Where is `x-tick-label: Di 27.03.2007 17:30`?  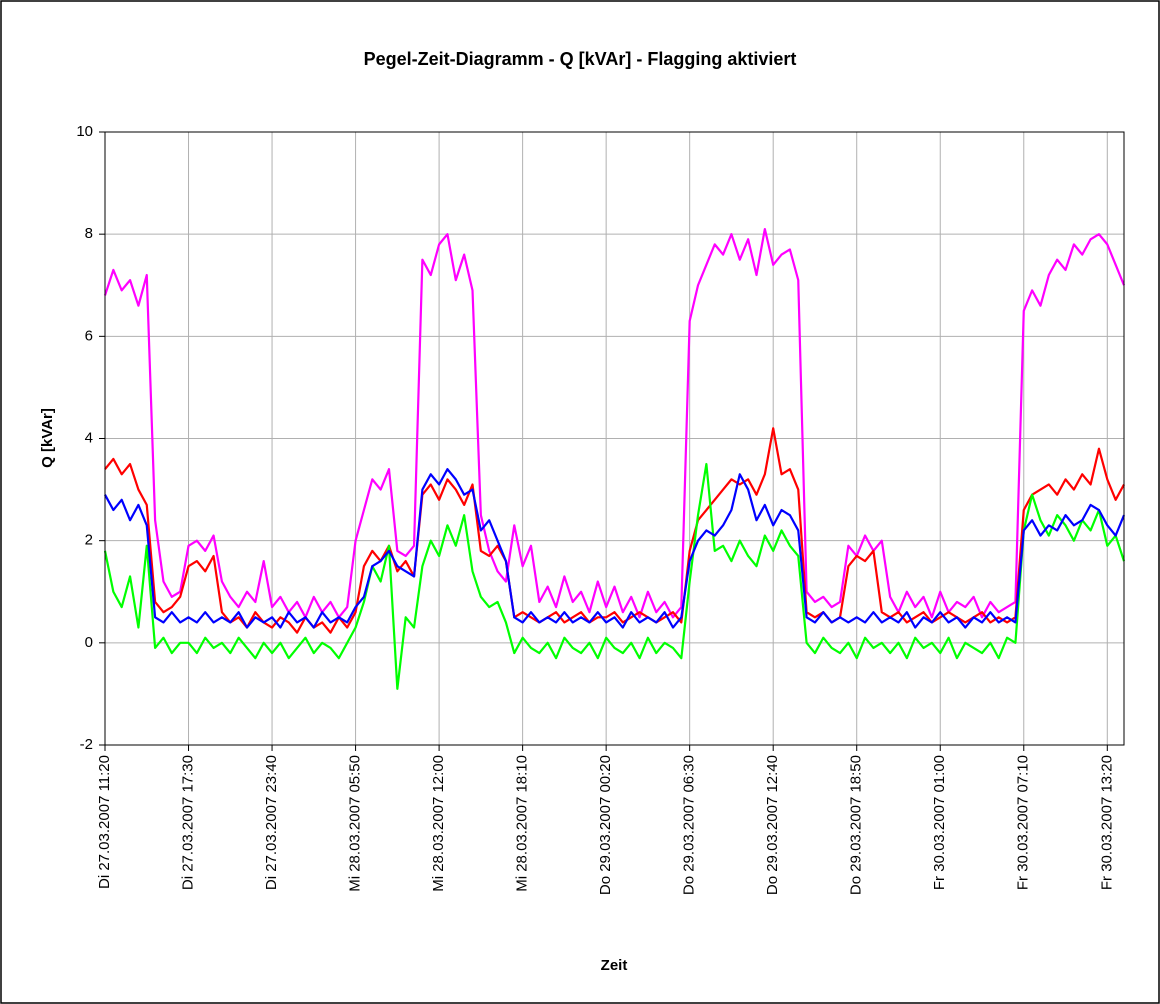
x-tick-label: Di 27.03.2007 17:30 is located at coordinates (187, 822).